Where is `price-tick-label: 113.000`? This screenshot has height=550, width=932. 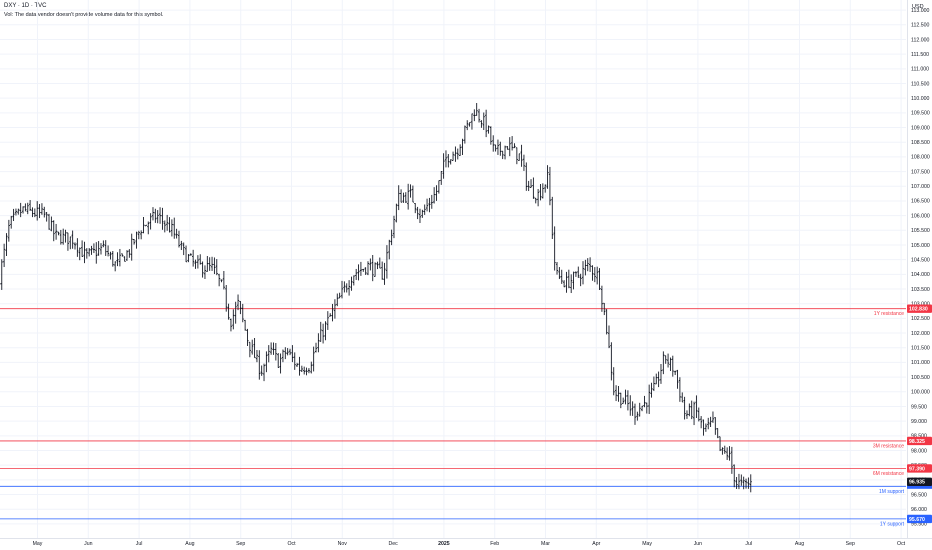
price-tick-label: 113.000 is located at coordinates (920, 11).